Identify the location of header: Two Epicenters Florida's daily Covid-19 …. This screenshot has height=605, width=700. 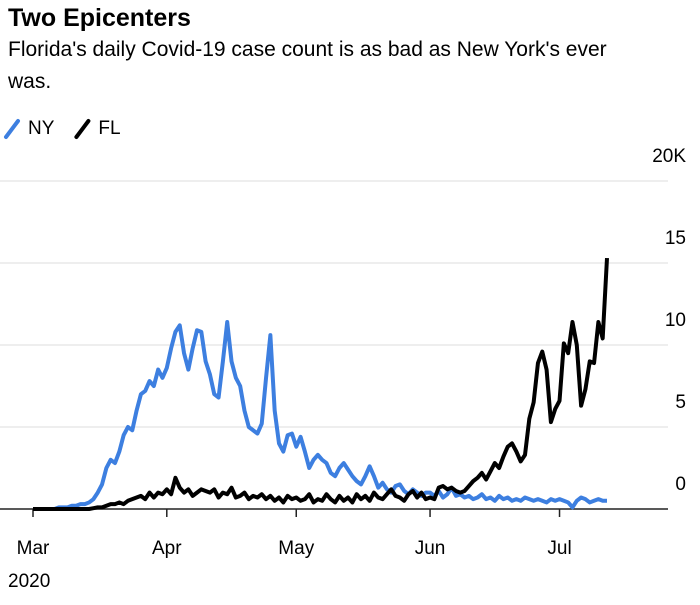
(328, 50).